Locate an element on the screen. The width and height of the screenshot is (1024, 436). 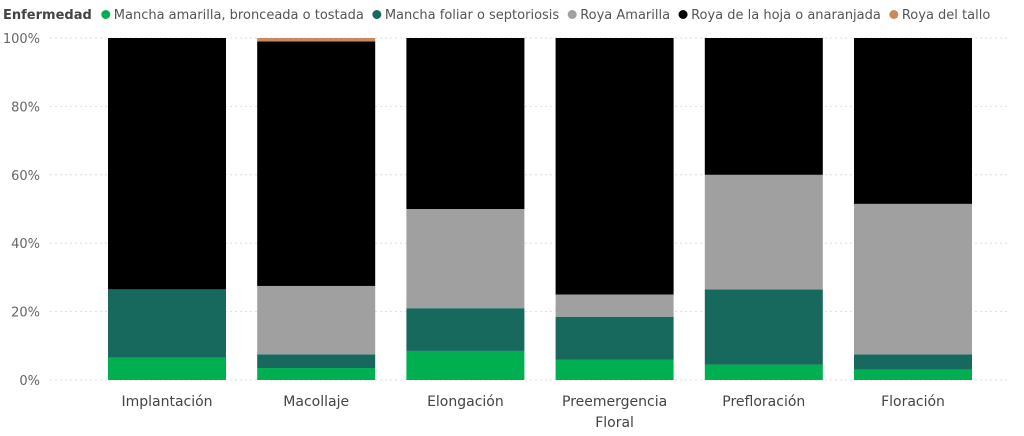
y-tick-label-5: 100% is located at coordinates (21, 39).